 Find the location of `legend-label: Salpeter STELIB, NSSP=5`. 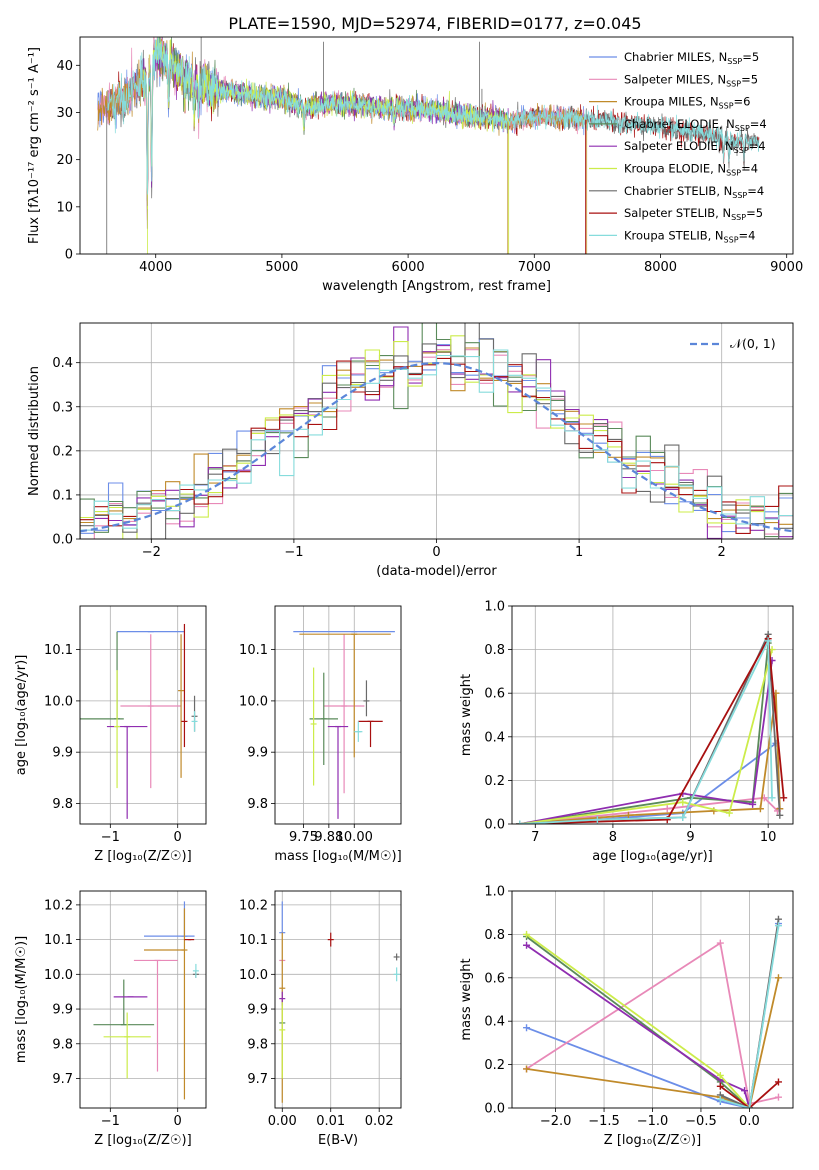

legend-label: Salpeter STELIB, NSSP=5 is located at coordinates (693, 214).